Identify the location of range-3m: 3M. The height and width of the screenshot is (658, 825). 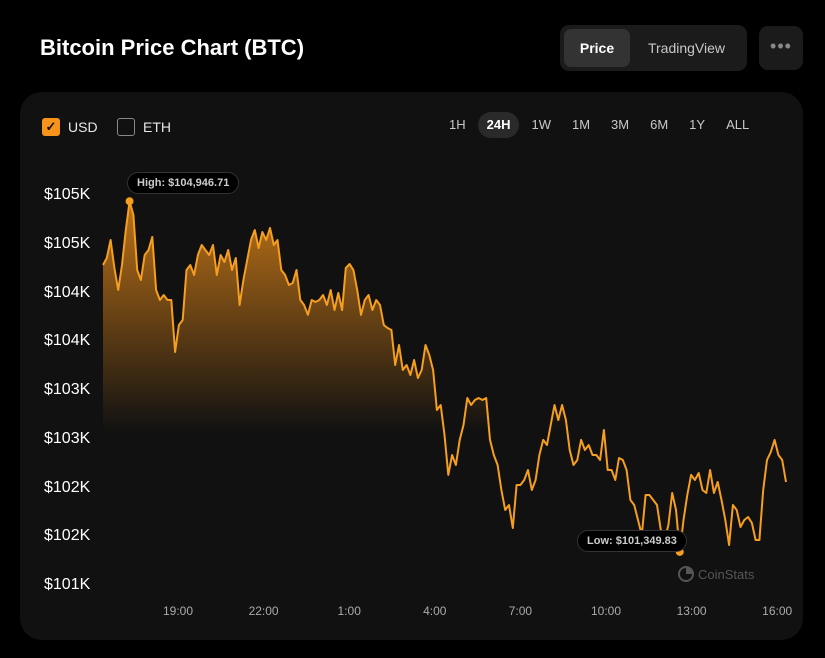
(620, 124).